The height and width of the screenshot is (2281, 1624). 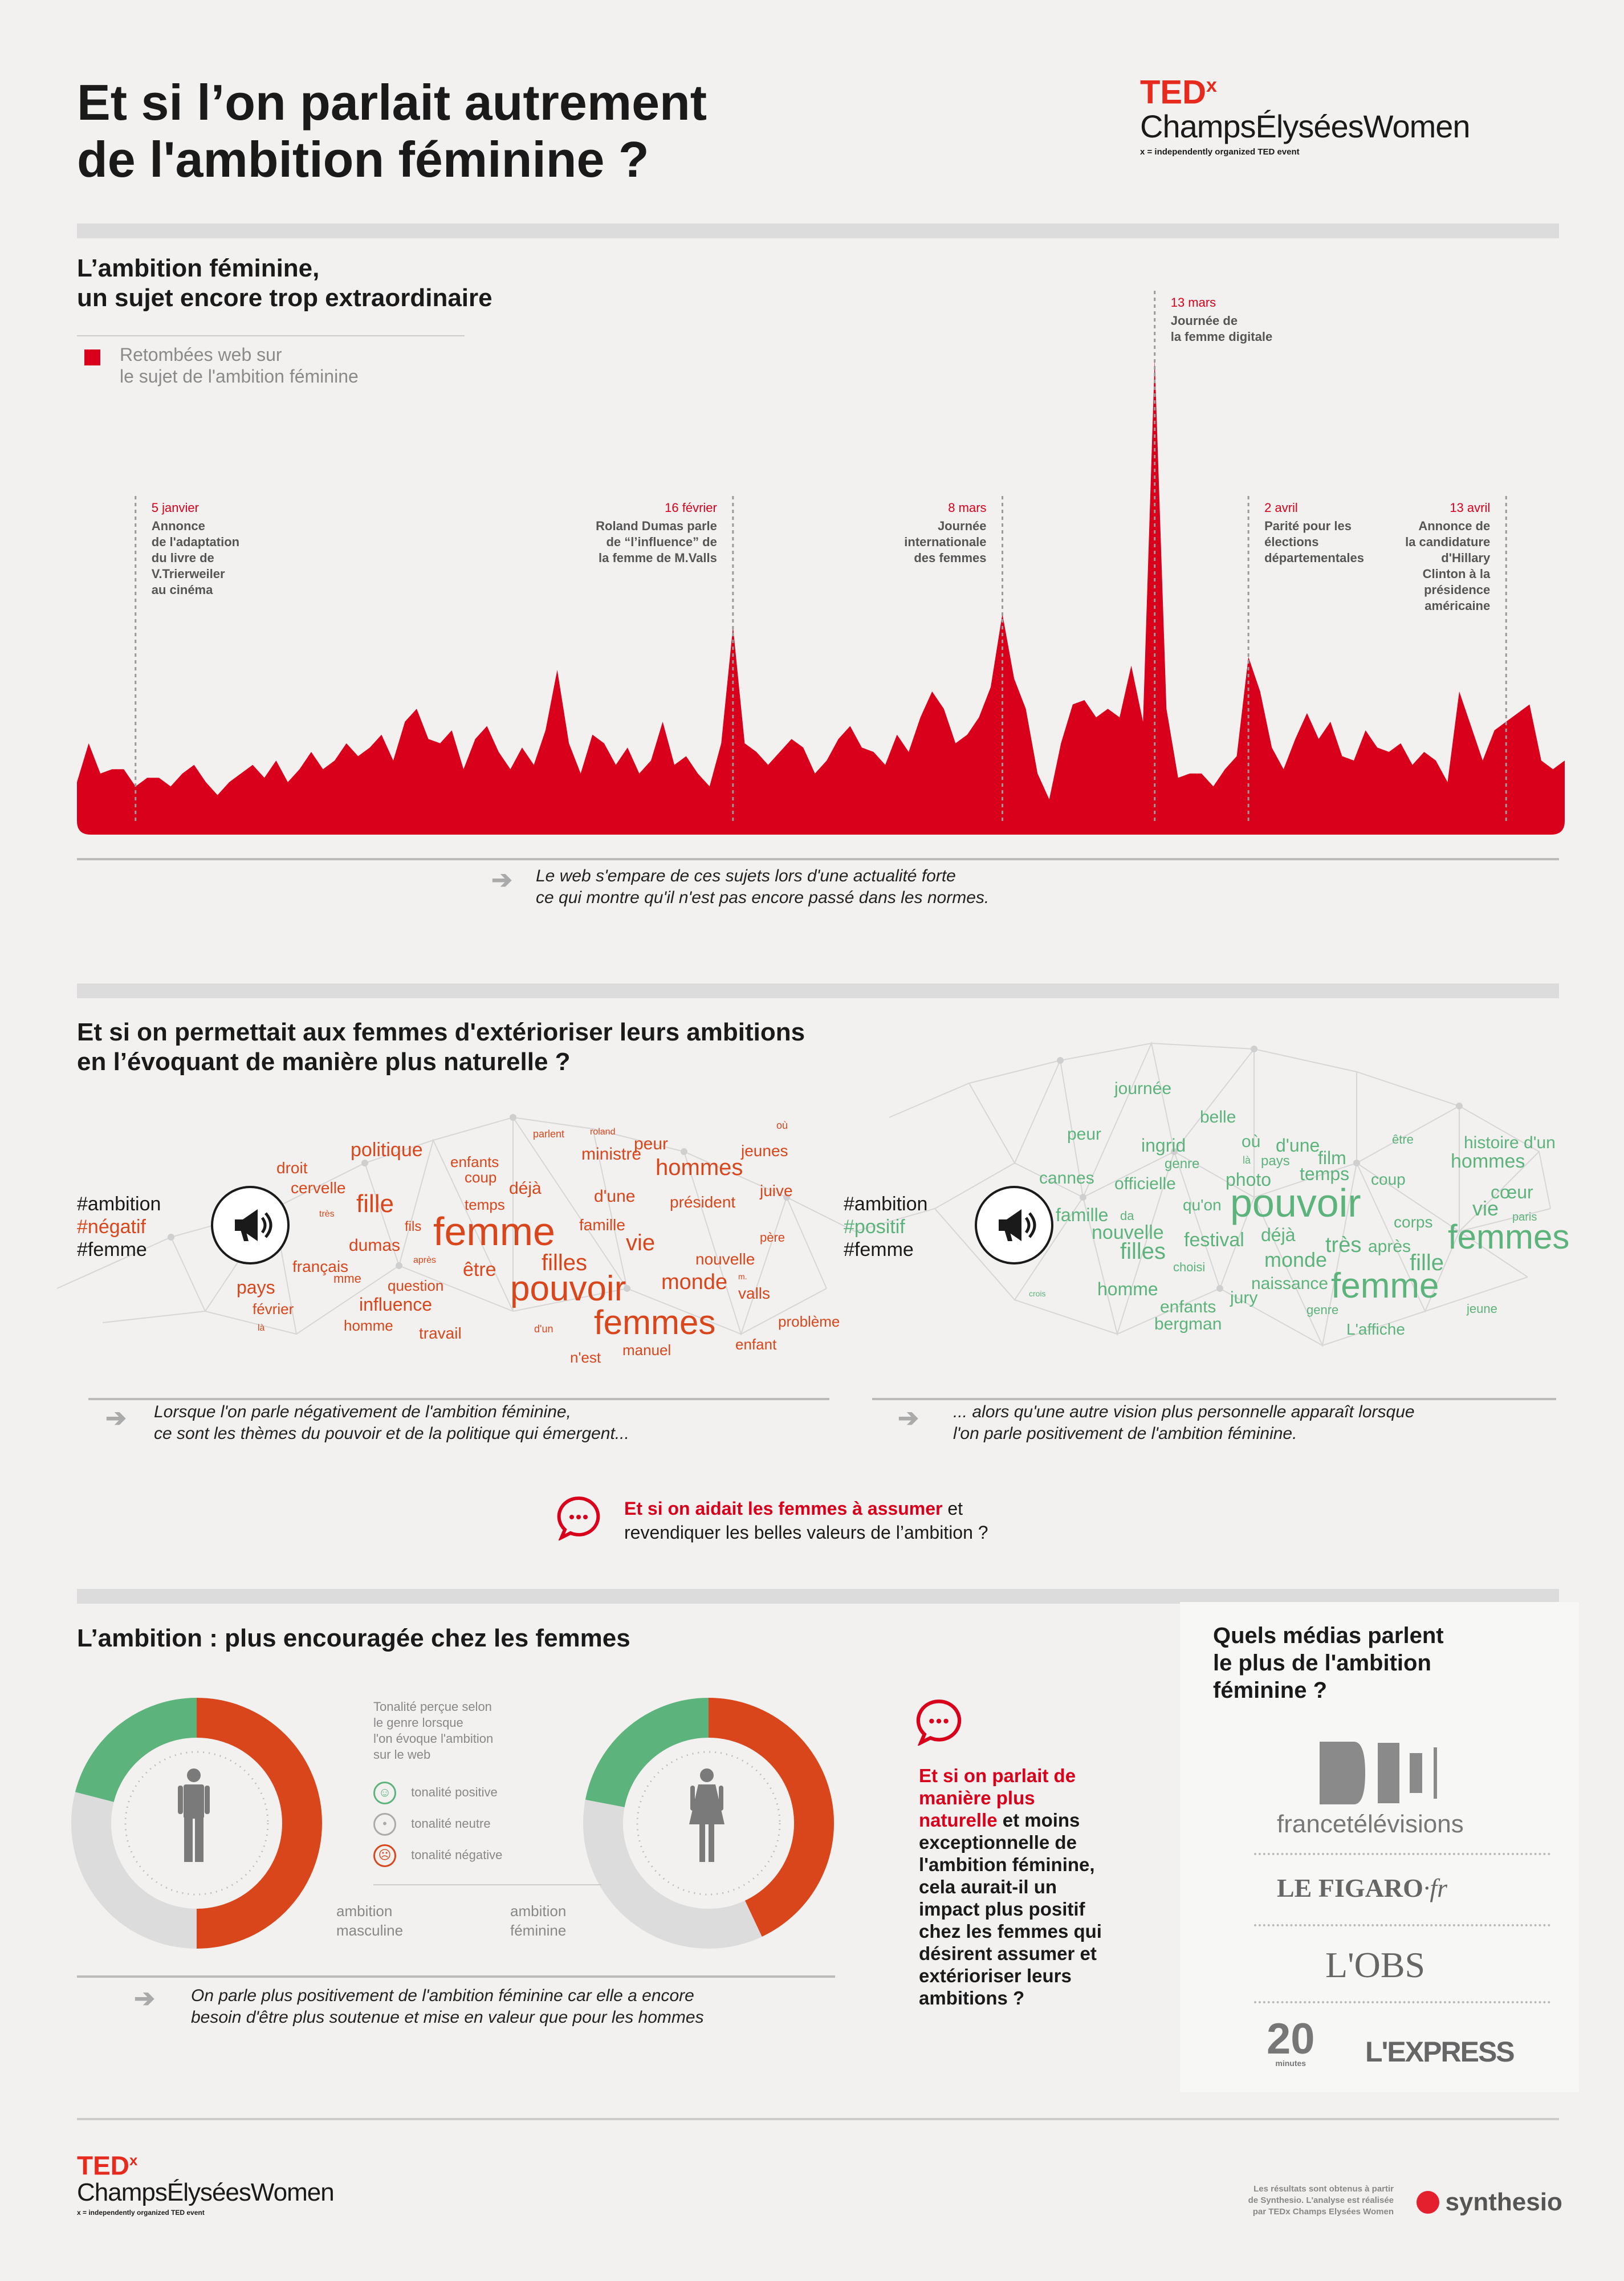 What do you see at coordinates (141, 2213) in the screenshot?
I see `footer-logo-tagline: x = independently organized TED event` at bounding box center [141, 2213].